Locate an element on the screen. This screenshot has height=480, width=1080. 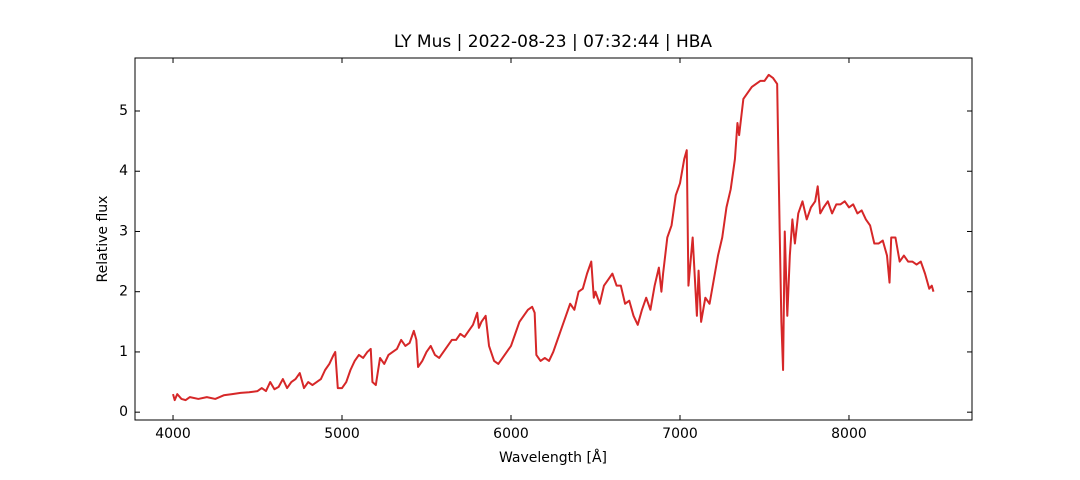
y-tick-label: 2 is located at coordinates (123, 292).